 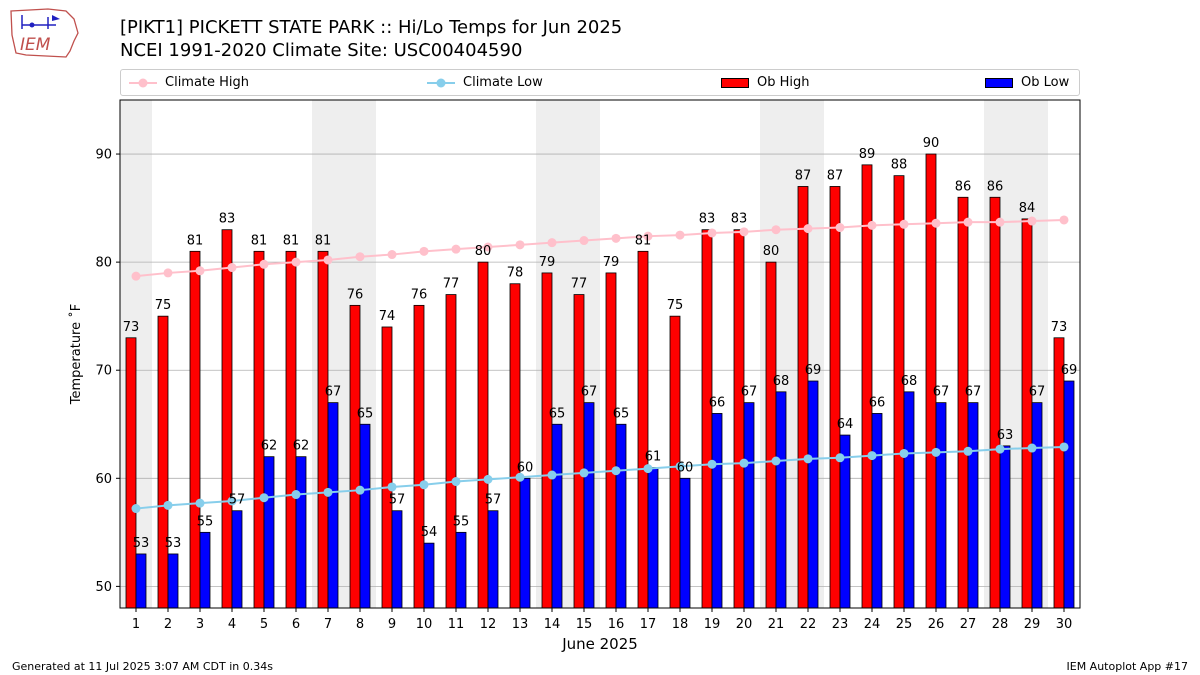 I want to click on ob-high-label: 84, so click(x=1027, y=208).